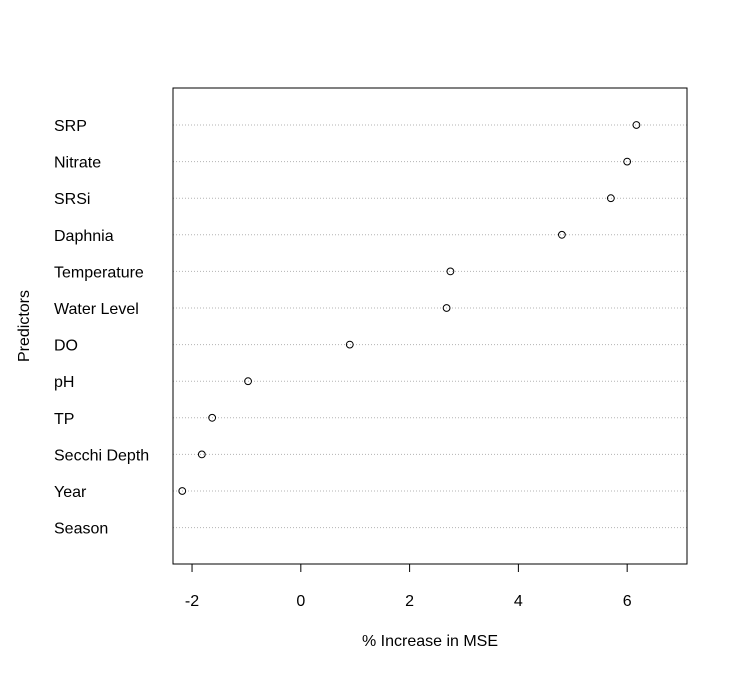 Image resolution: width=733 pixels, height=675 pixels. Describe the element at coordinates (77, 163) in the screenshot. I see `category-label: Nitrate` at that location.